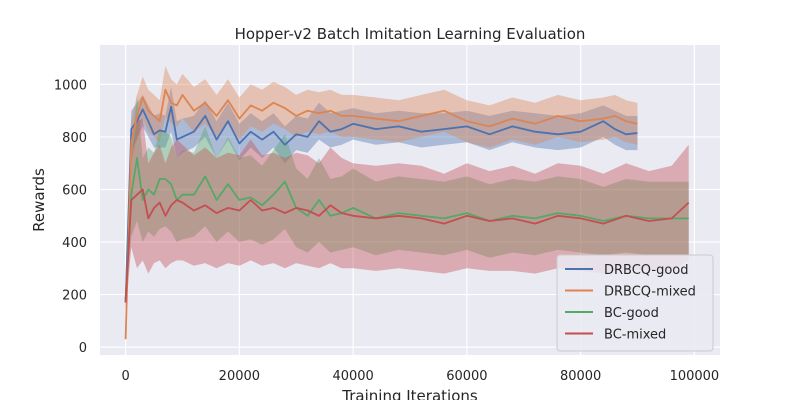 The width and height of the screenshot is (800, 400). What do you see at coordinates (466, 376) in the screenshot?
I see `x-tick-label: 60000` at bounding box center [466, 376].